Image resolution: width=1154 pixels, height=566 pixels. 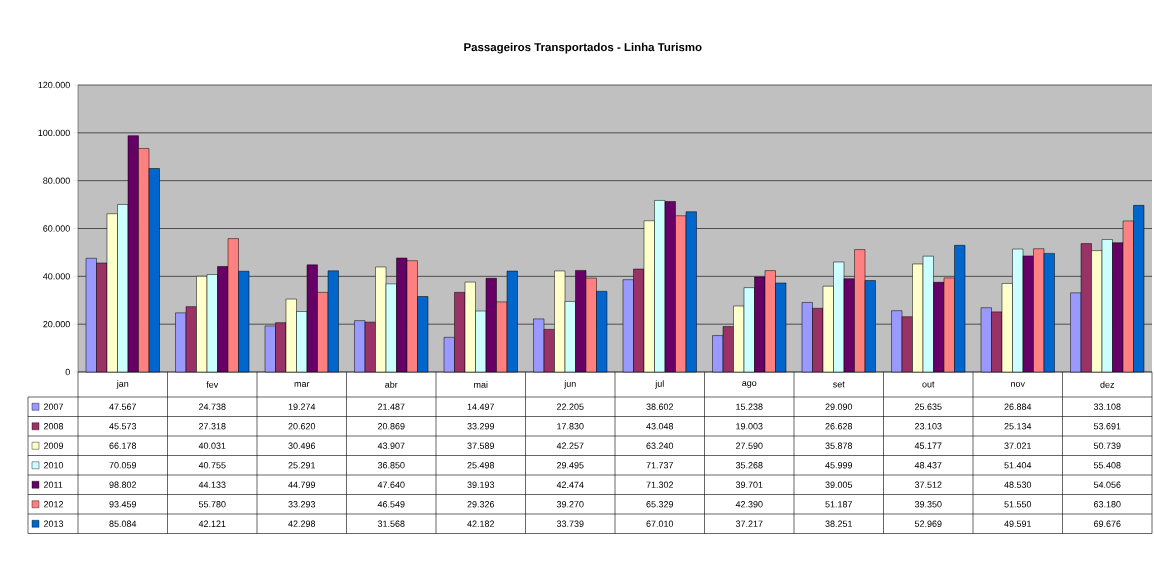 What do you see at coordinates (749, 465) in the screenshot?
I see `data-label: 35.268` at bounding box center [749, 465].